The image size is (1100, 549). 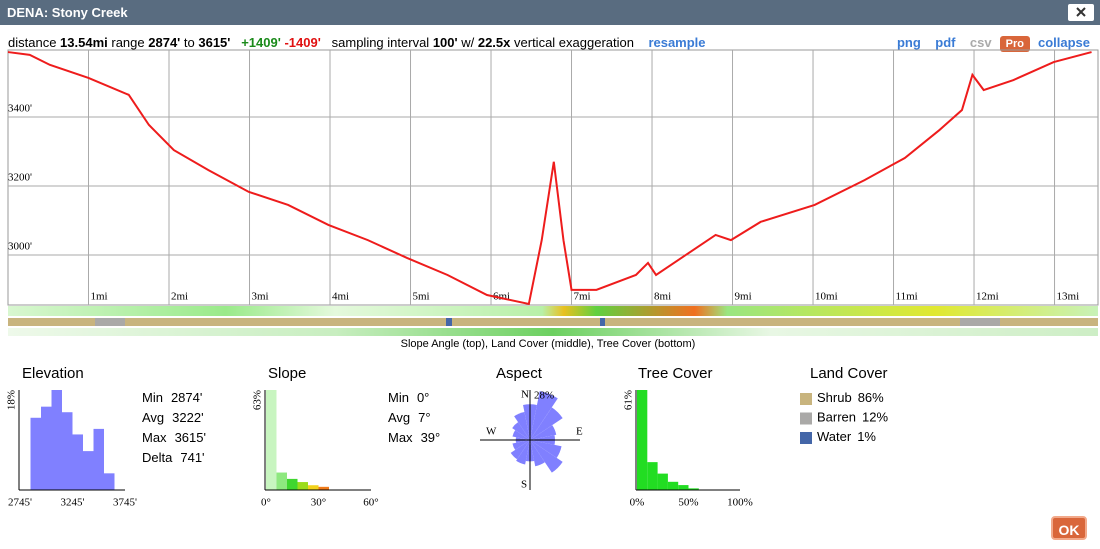 What do you see at coordinates (414, 437) in the screenshot?
I see `stat: Max 39°` at bounding box center [414, 437].